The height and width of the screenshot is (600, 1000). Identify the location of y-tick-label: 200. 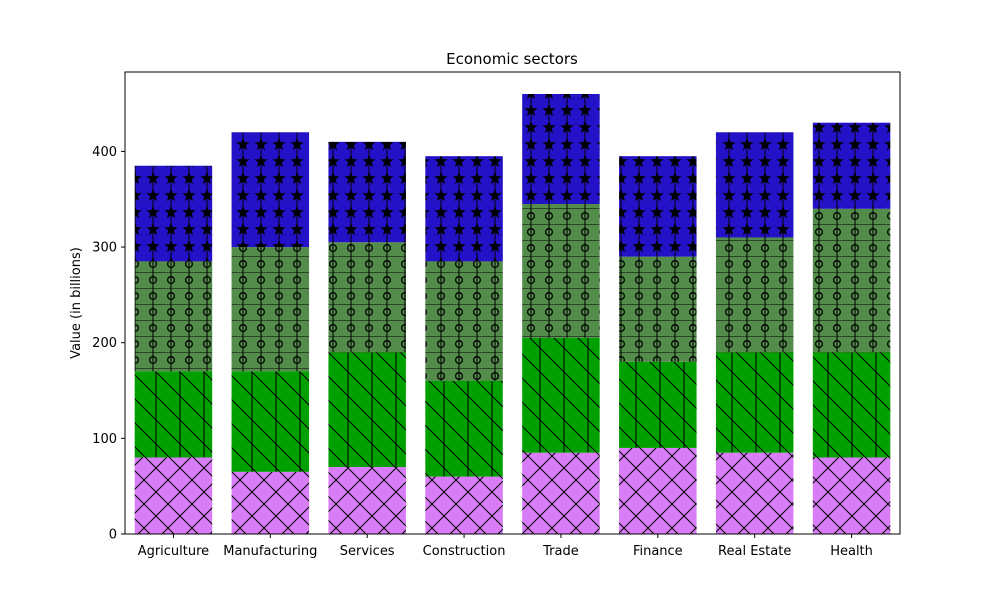
(104, 343).